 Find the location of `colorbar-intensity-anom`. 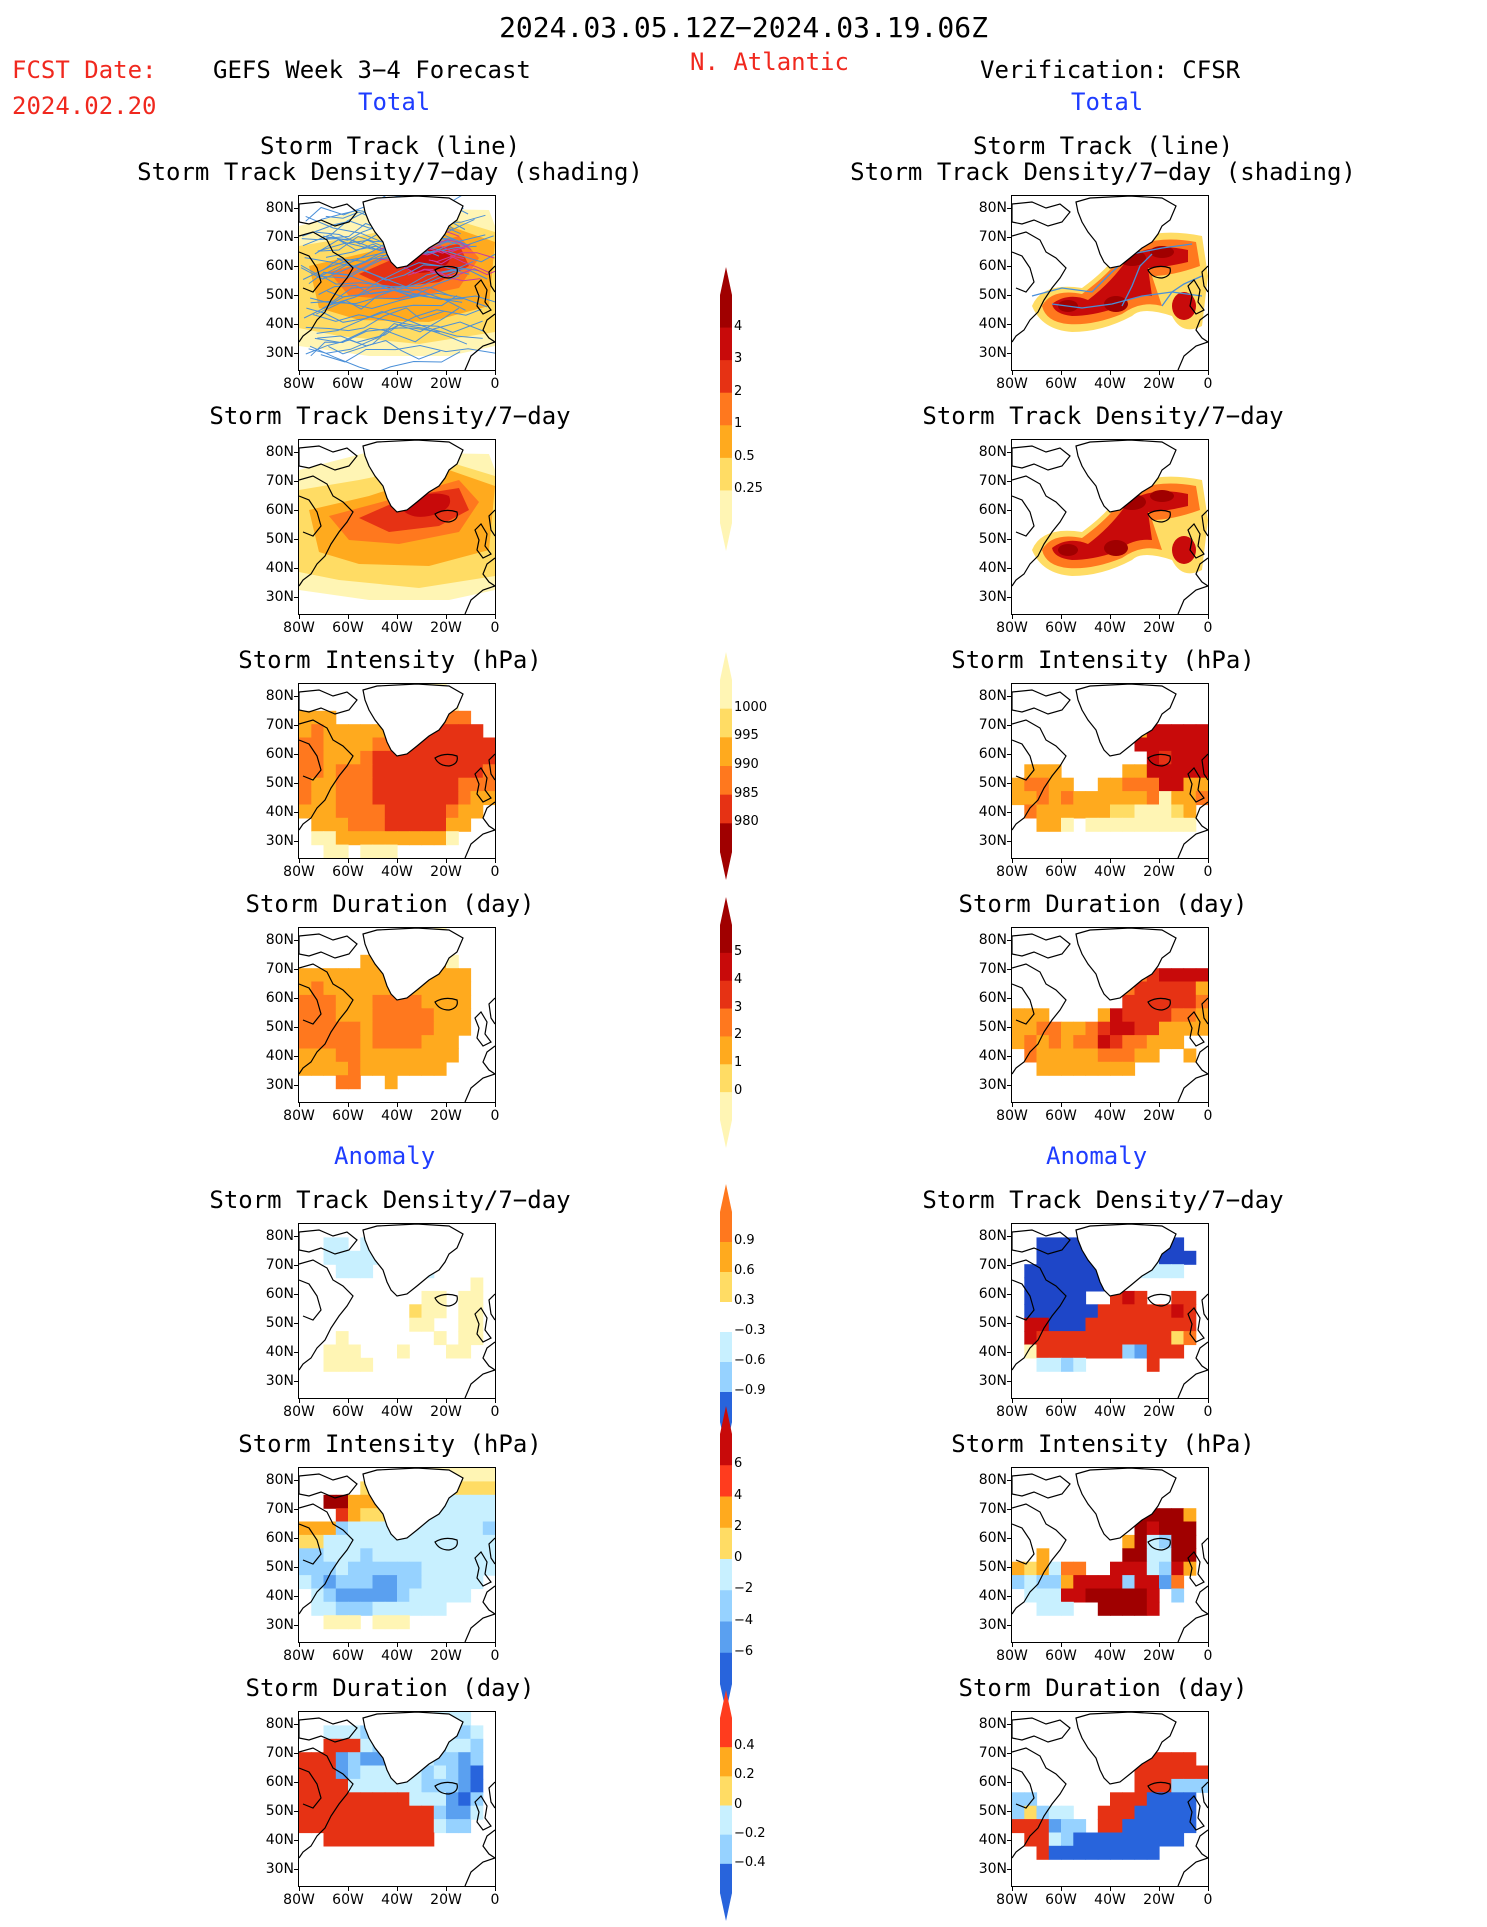

colorbar-intensity-anom is located at coordinates (732, 1561).